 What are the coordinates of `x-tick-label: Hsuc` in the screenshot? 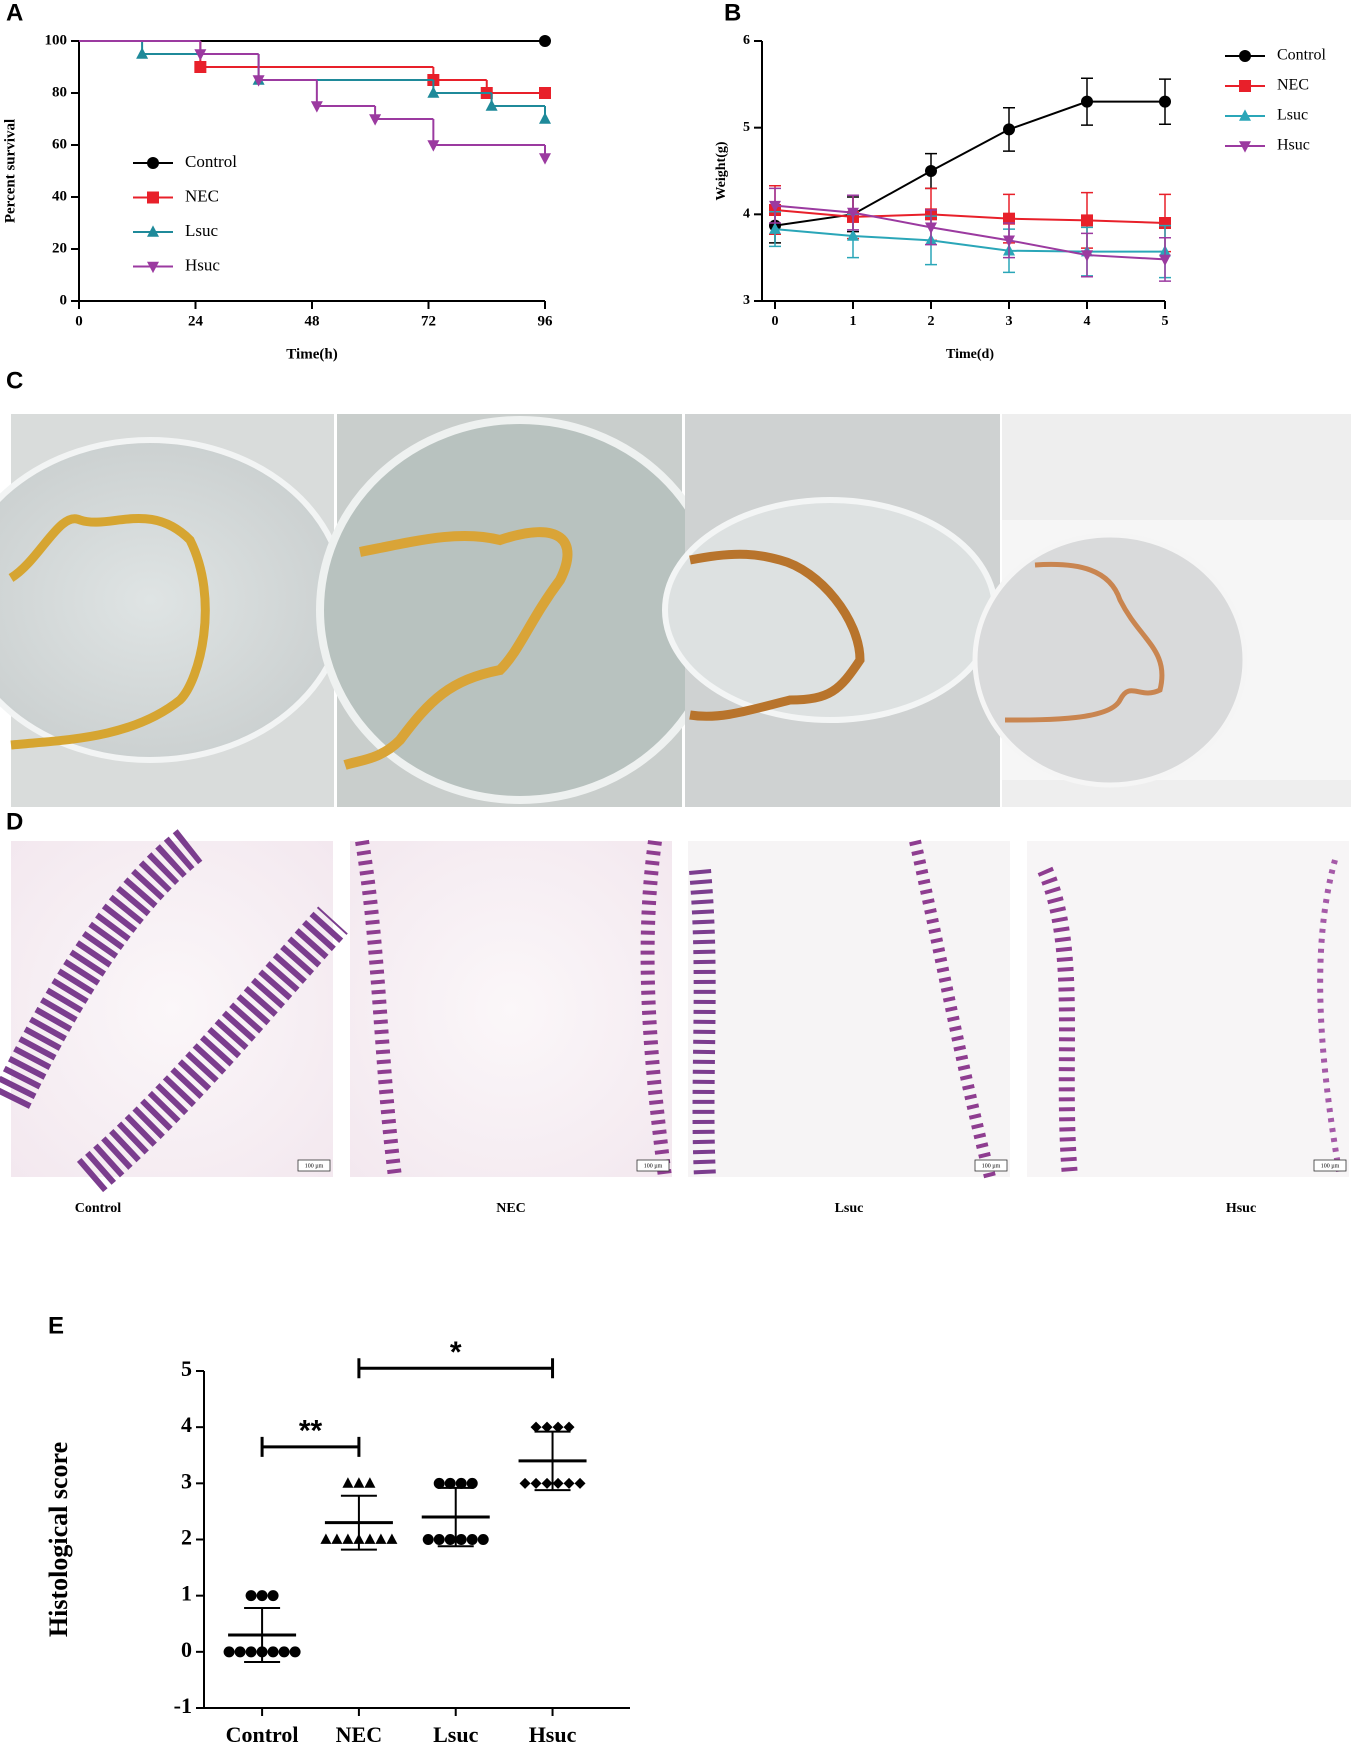 It's located at (553, 1734).